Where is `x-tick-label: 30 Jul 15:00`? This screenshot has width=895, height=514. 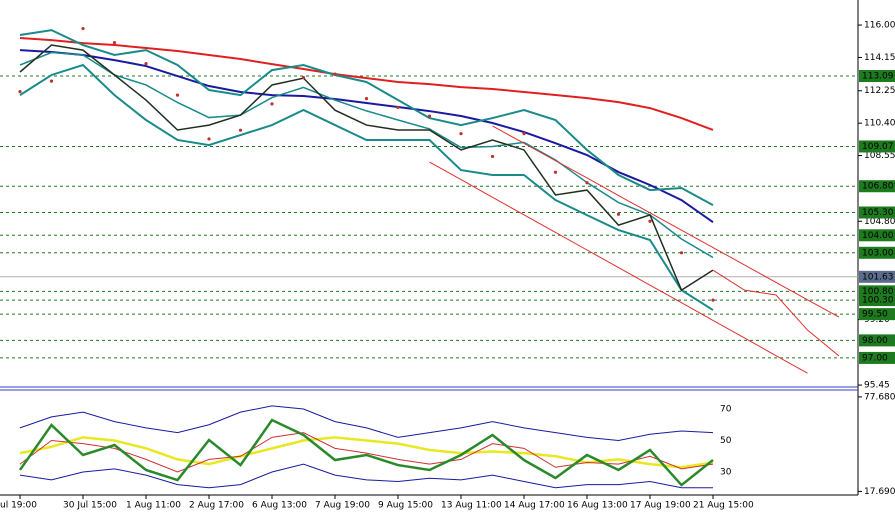
x-tick-label: 30 Jul 15:00 is located at coordinates (90, 506).